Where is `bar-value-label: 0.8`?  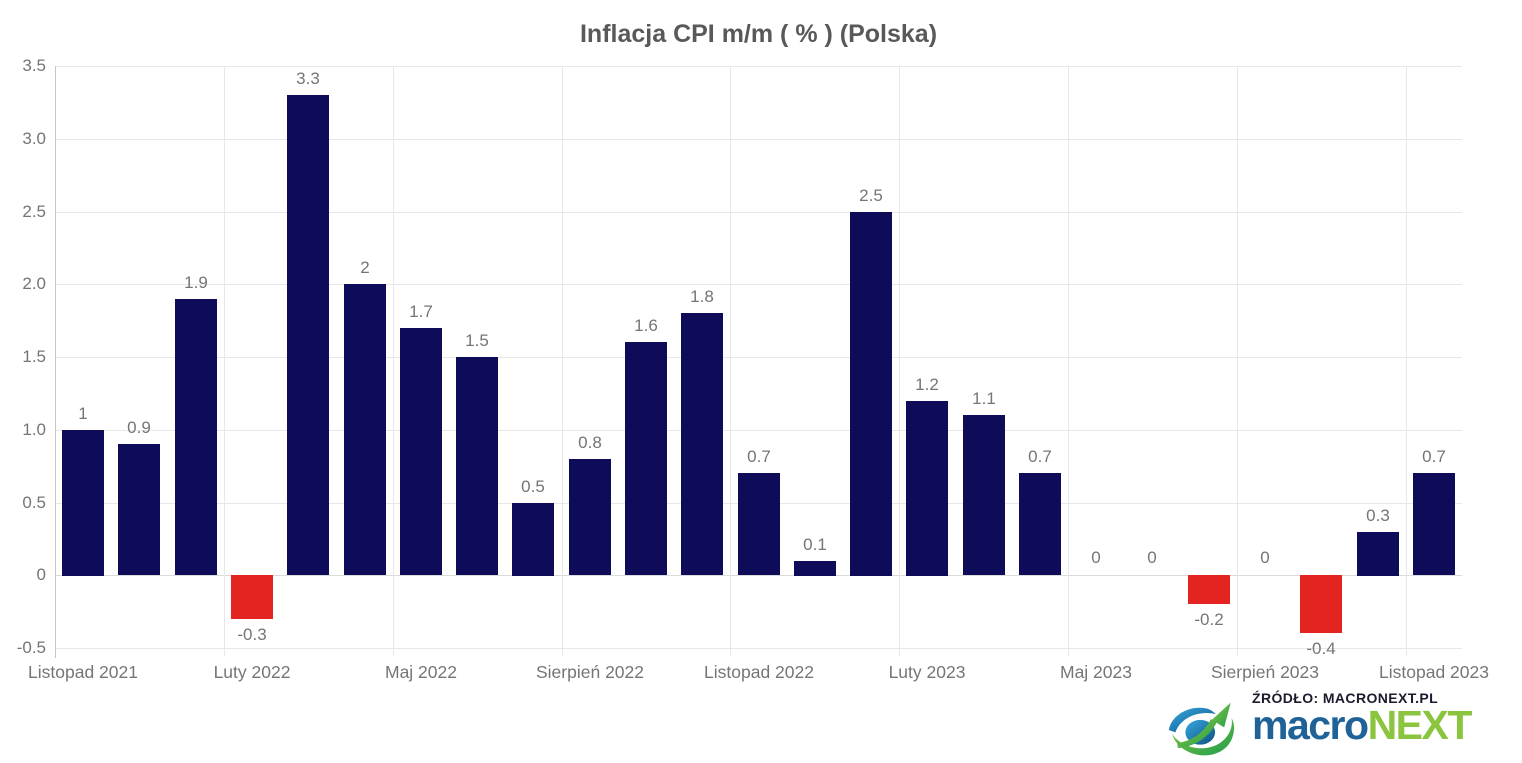
bar-value-label: 0.8 is located at coordinates (590, 442).